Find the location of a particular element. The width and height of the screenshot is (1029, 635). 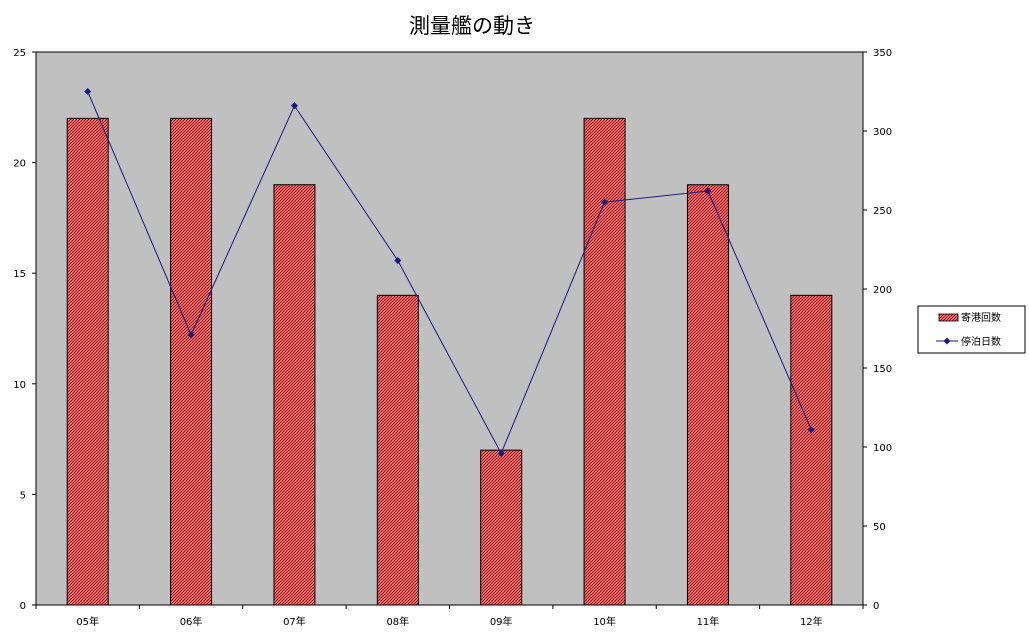

y-axis-right: 0 50 100 150 200 250 300 350 is located at coordinates (877, 330).